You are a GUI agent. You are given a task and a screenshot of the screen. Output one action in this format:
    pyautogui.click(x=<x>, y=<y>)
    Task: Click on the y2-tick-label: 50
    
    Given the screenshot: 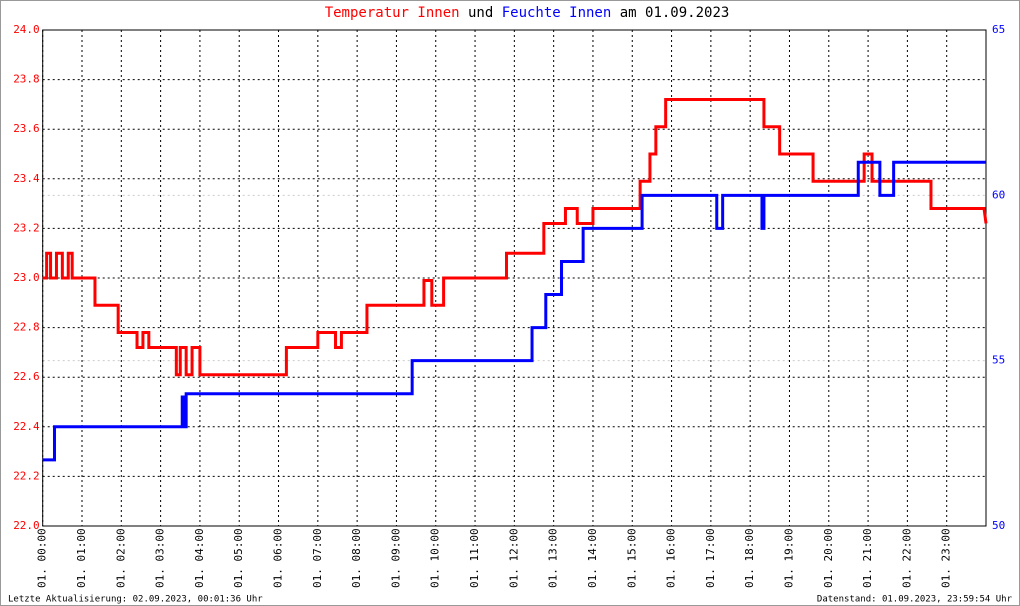 What is the action you would take?
    pyautogui.click(x=998, y=525)
    